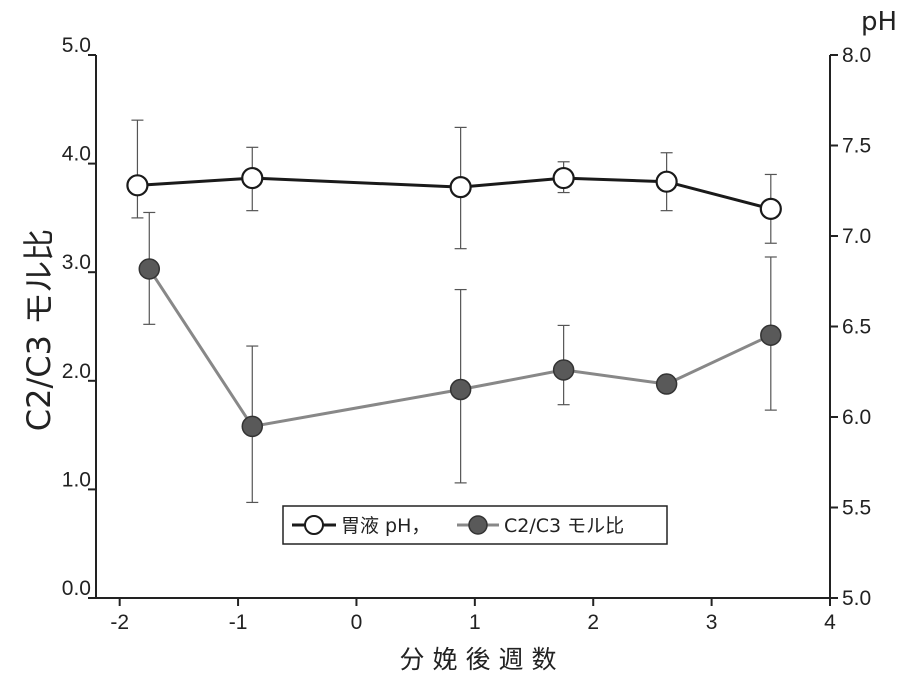  Describe the element at coordinates (856, 146) in the screenshot. I see `y-right-tick-label: 7.5` at that location.